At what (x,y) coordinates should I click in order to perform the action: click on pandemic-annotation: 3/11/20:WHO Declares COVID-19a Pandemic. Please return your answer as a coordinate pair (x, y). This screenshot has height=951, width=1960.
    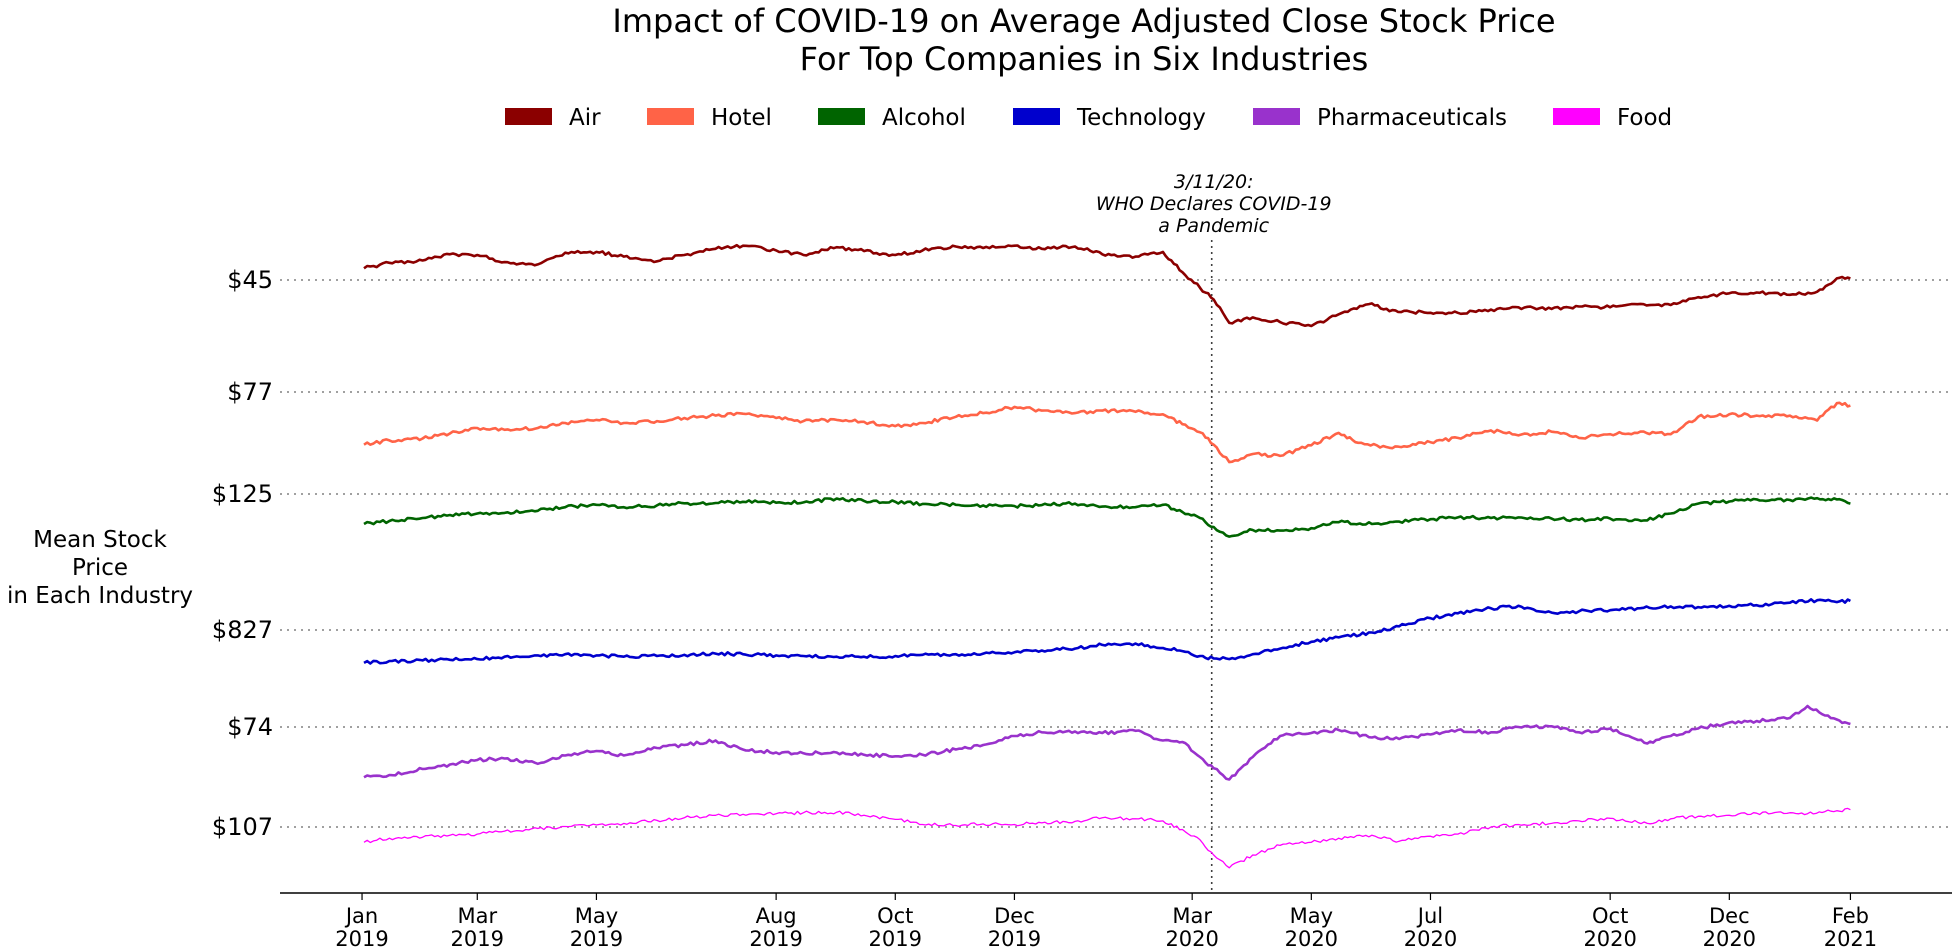
    Looking at the image, I should click on (1214, 532).